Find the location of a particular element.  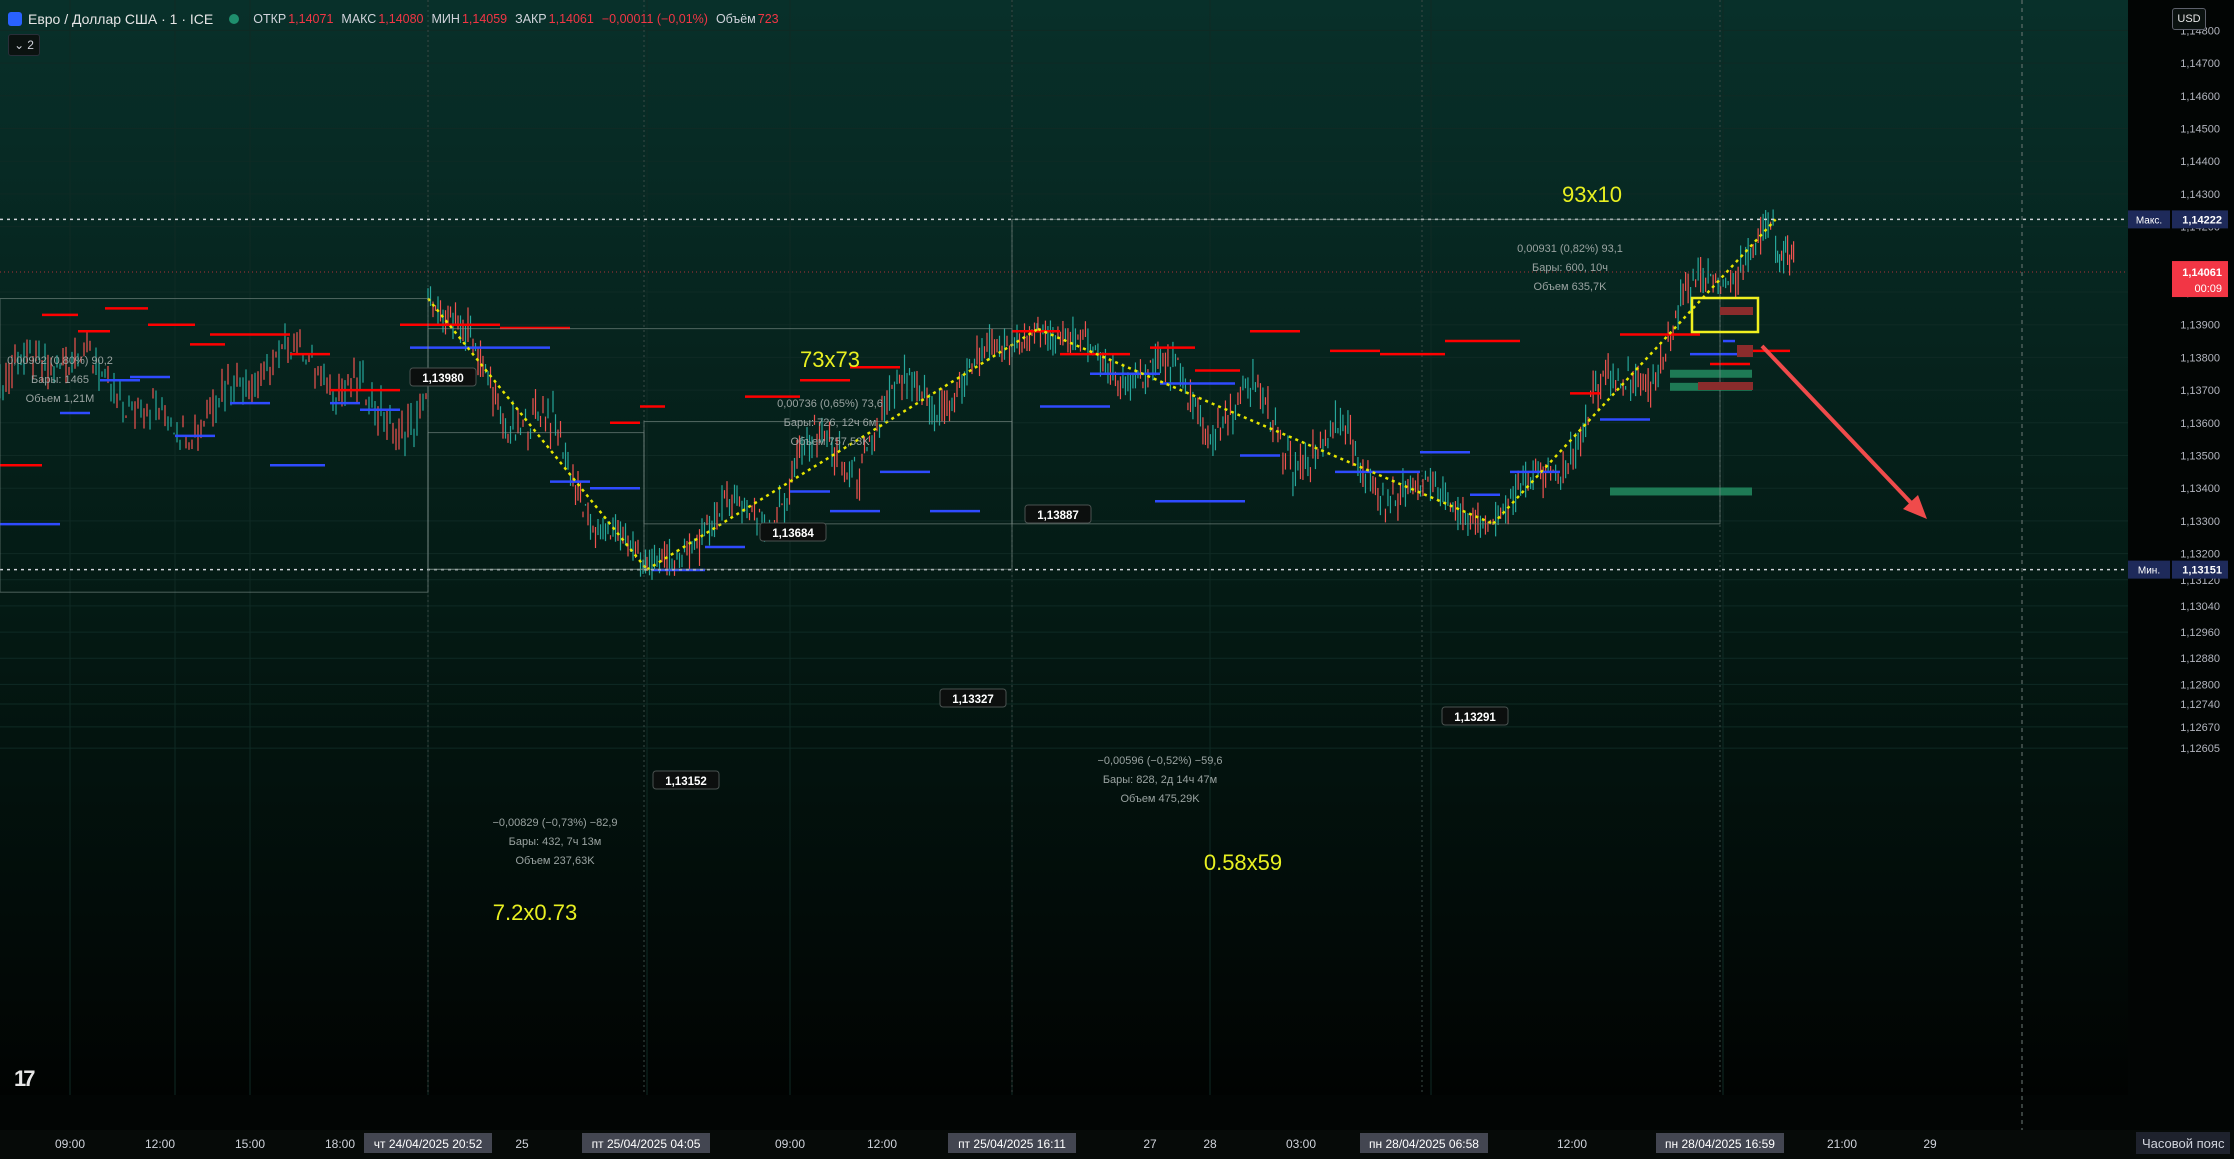

price-tick-label: 1,12740 is located at coordinates (2200, 705).